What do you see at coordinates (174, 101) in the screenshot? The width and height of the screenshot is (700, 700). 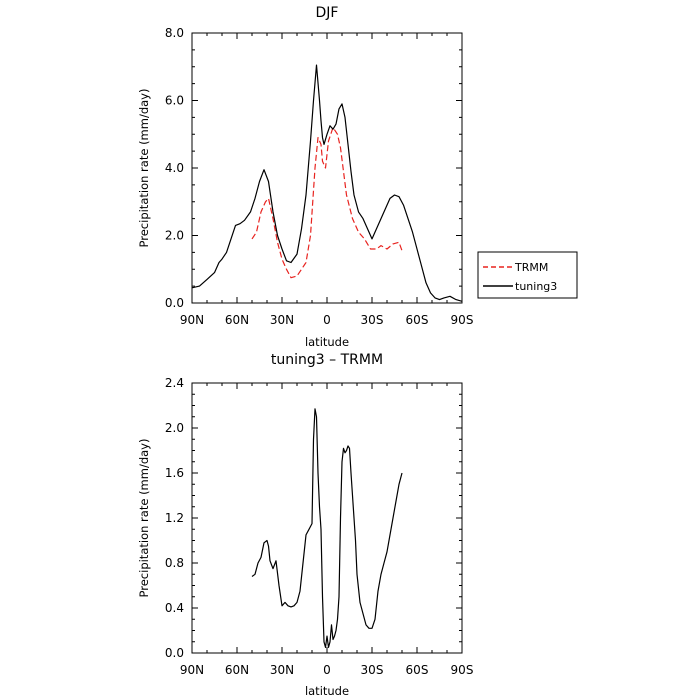 I see `y-tick-label: 6.0` at bounding box center [174, 101].